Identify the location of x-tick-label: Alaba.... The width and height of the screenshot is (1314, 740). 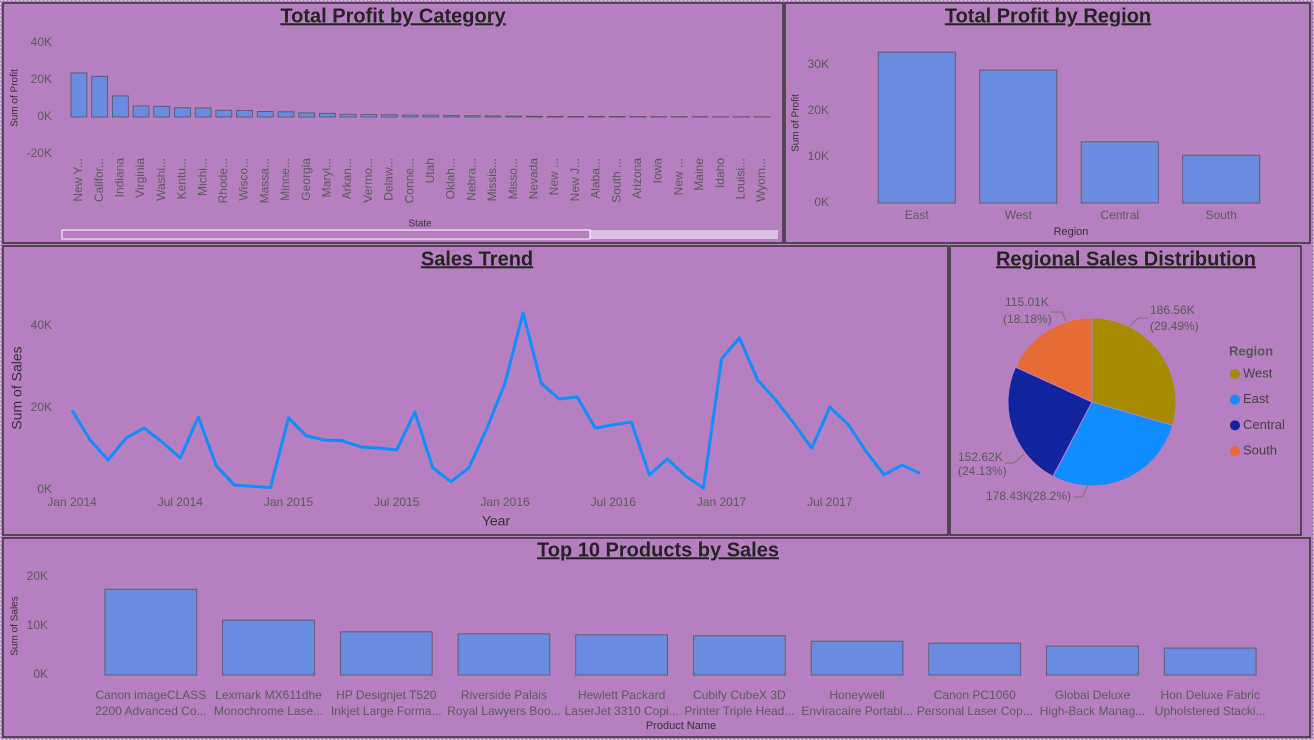
(596, 178).